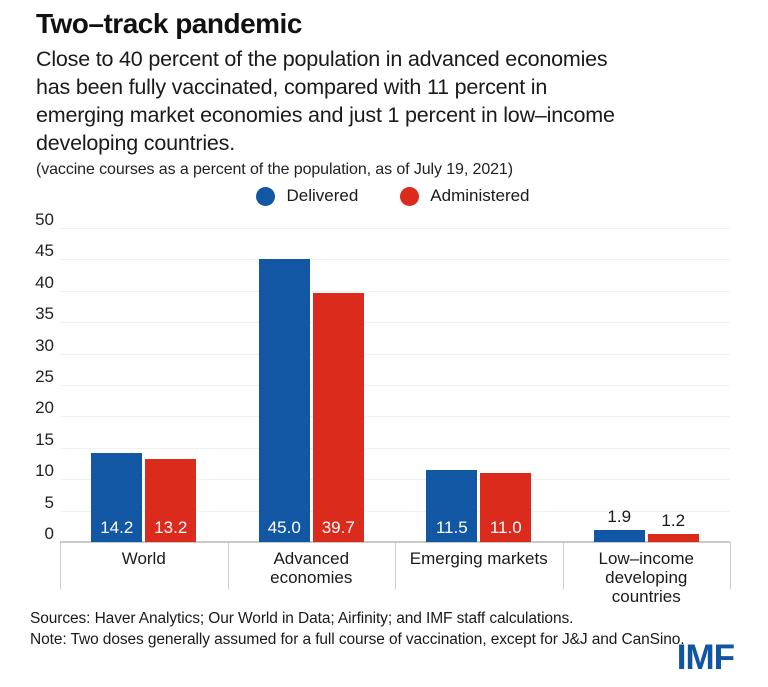  Describe the element at coordinates (311, 568) in the screenshot. I see `x-axis-category-label: Advanced economies` at that location.